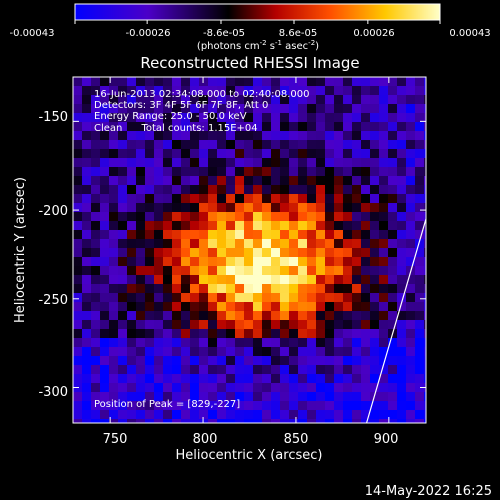 This screenshot has width=500, height=500. I want to click on x-tick-label: 750, so click(115, 439).